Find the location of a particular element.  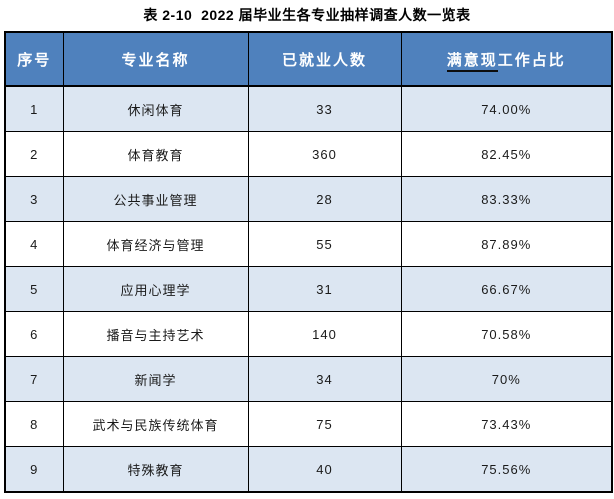

cell-major: 新闻学 is located at coordinates (155, 379).